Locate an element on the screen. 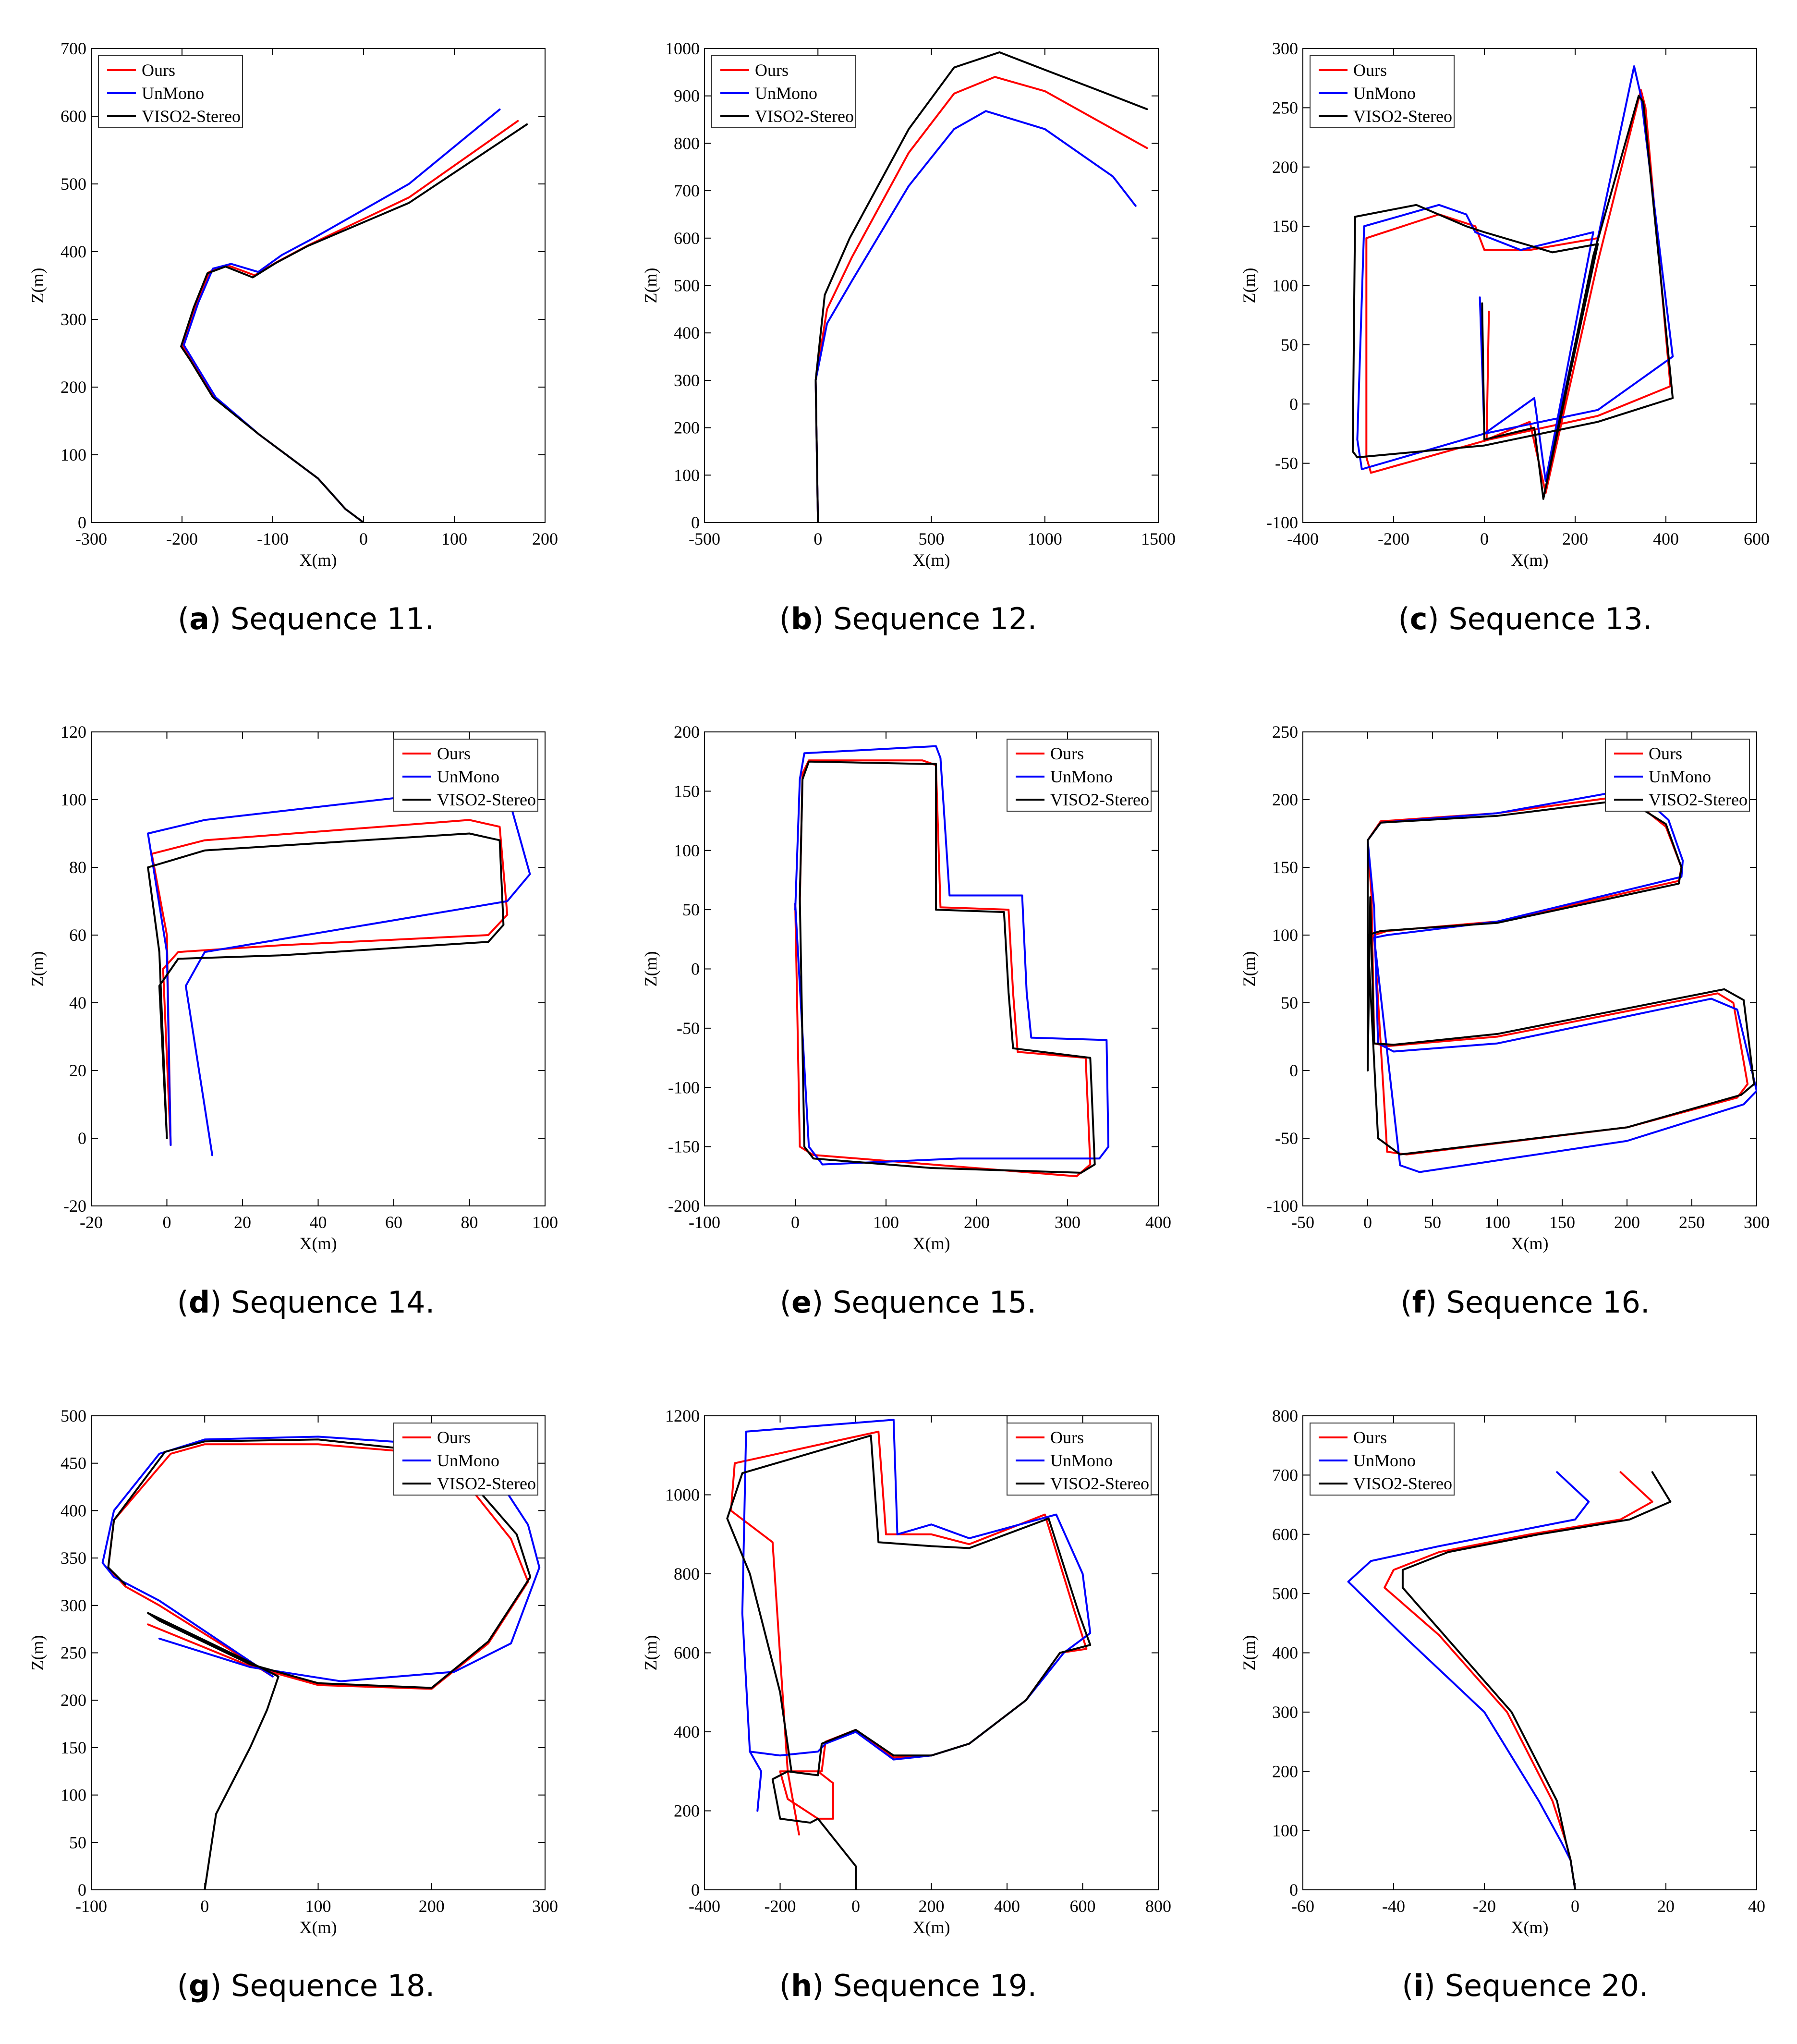 The height and width of the screenshot is (2044, 1797). y-tick-label: 60 is located at coordinates (77, 935).